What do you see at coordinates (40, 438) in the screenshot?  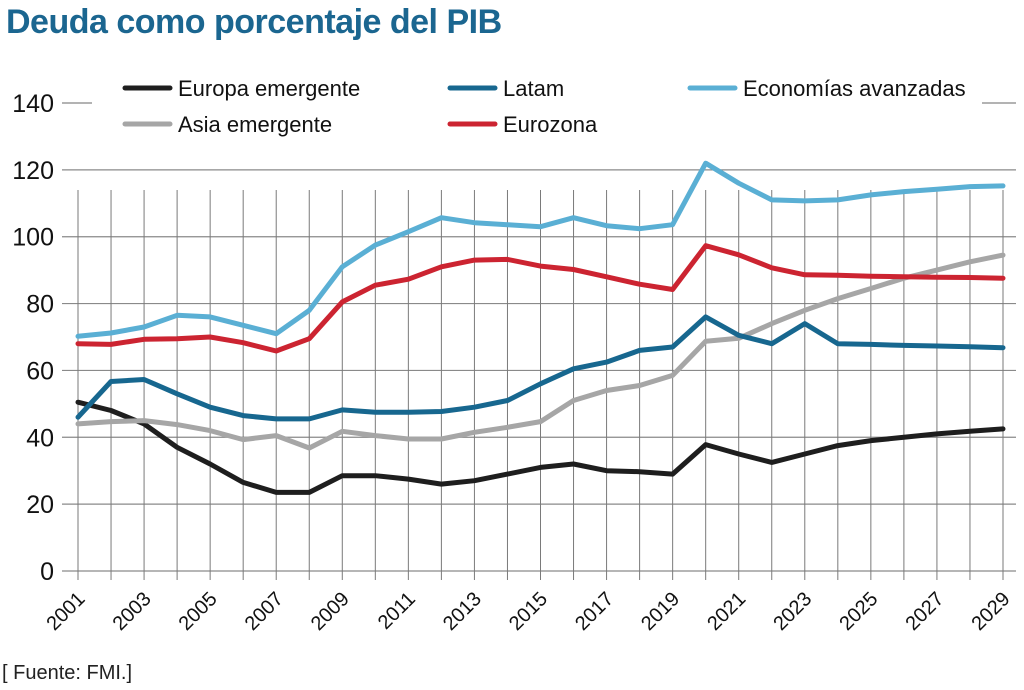 I see `y-tick-label: 40` at bounding box center [40, 438].